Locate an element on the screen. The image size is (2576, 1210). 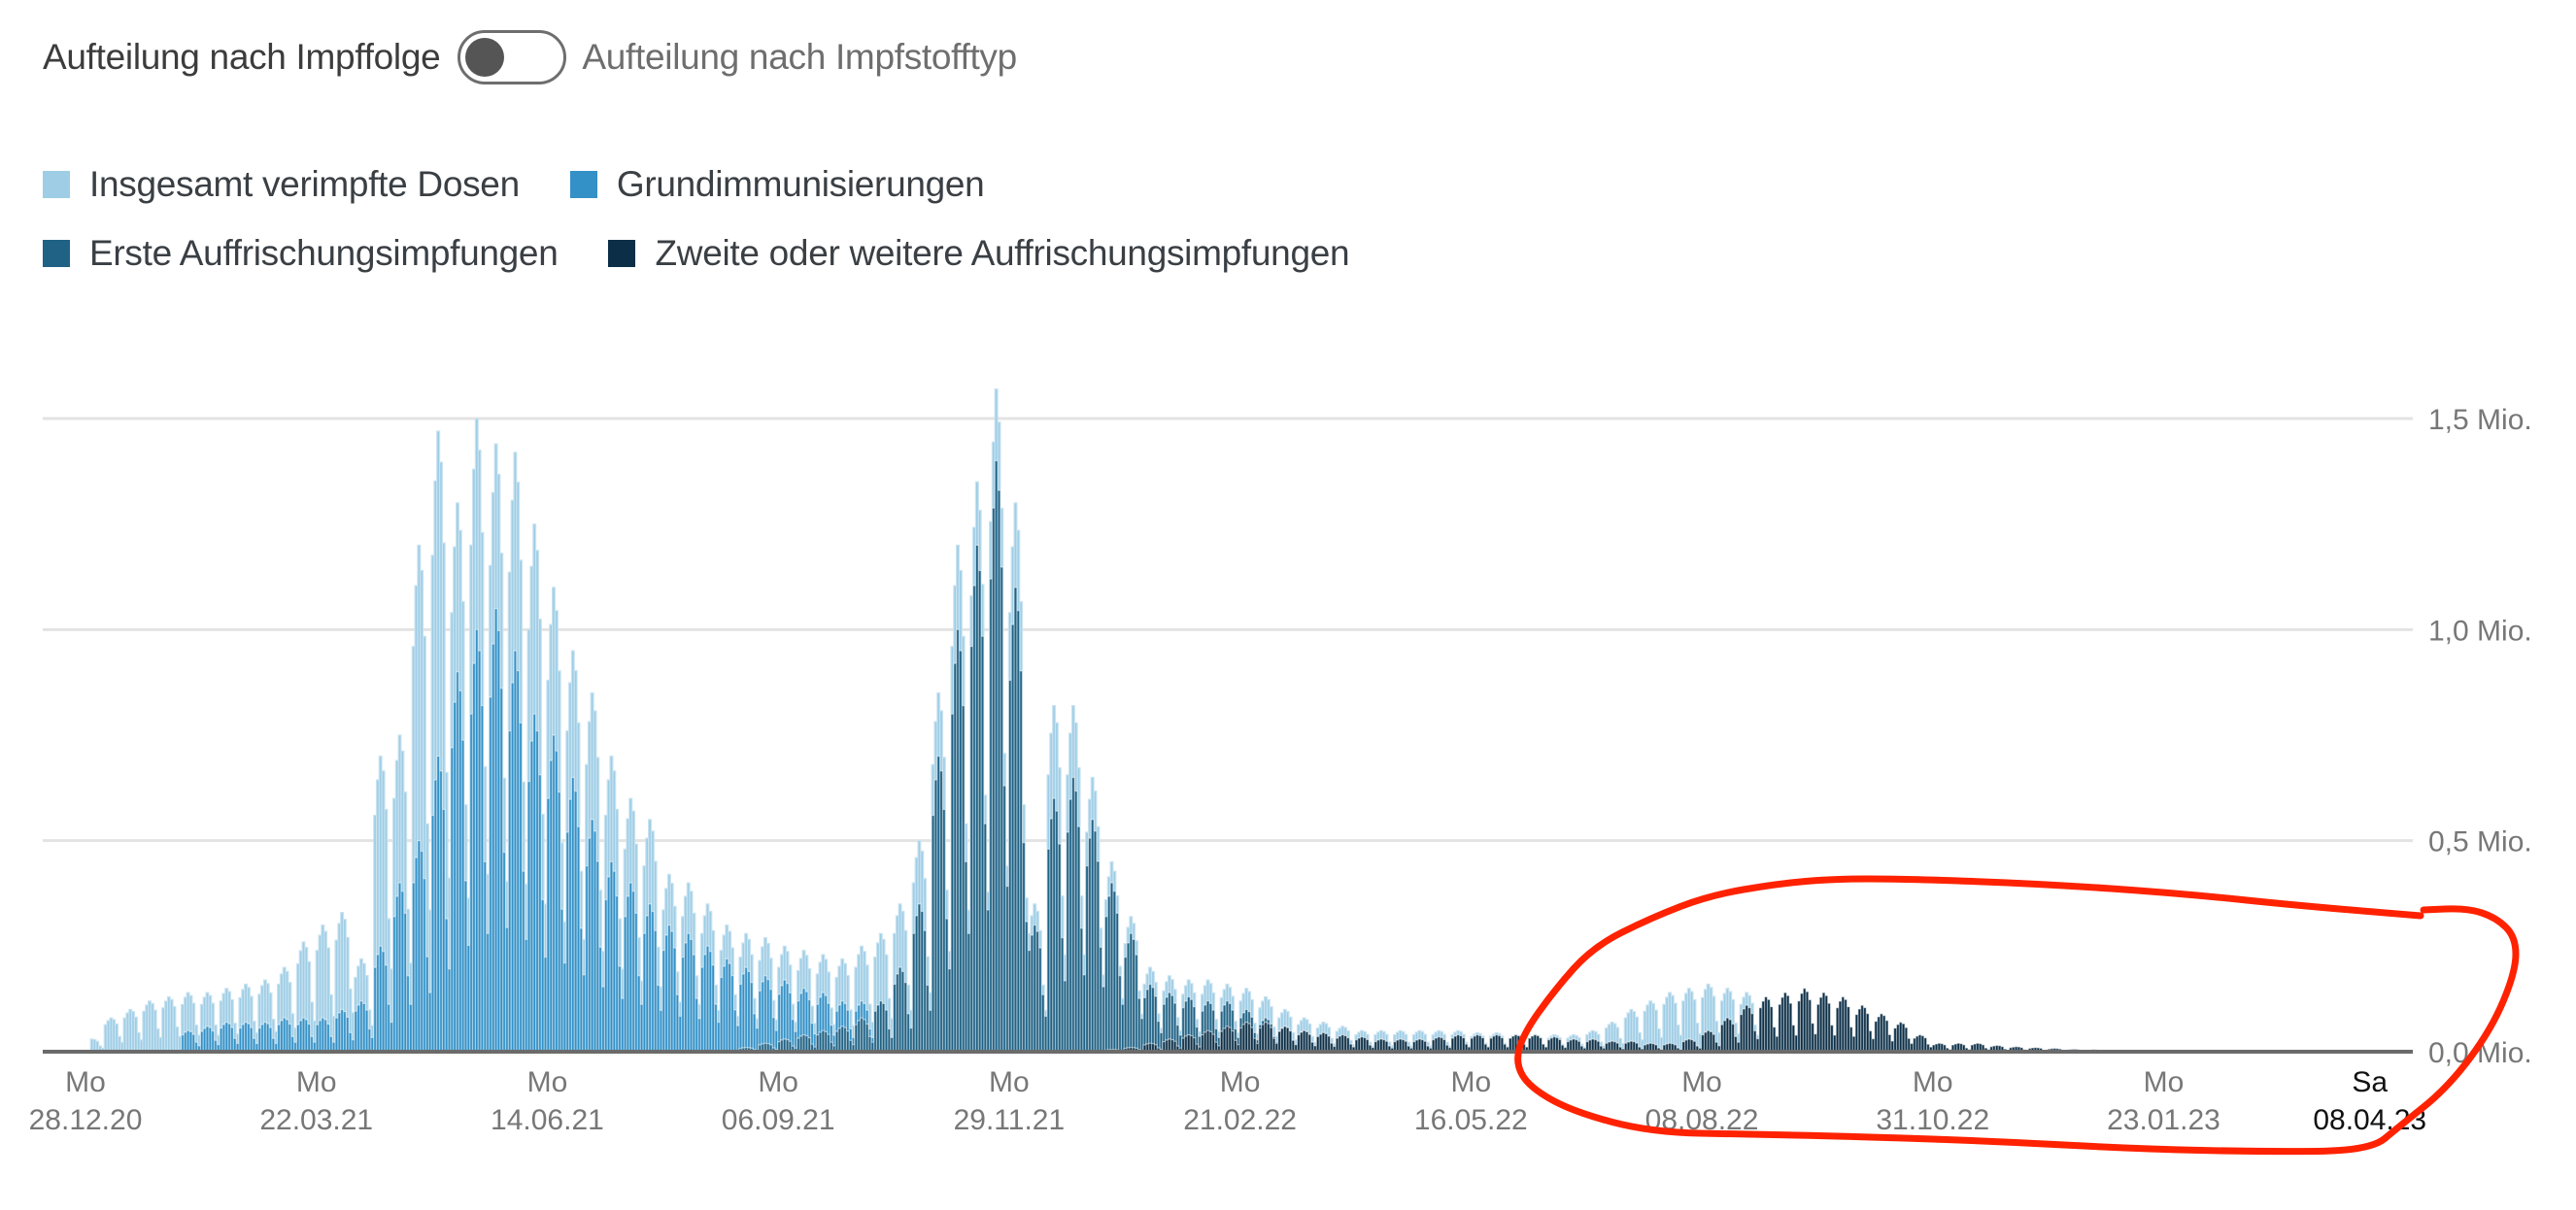
toggle-label-impfstofftyp: Aufteilung nach Impfstofftyp is located at coordinates (799, 57).